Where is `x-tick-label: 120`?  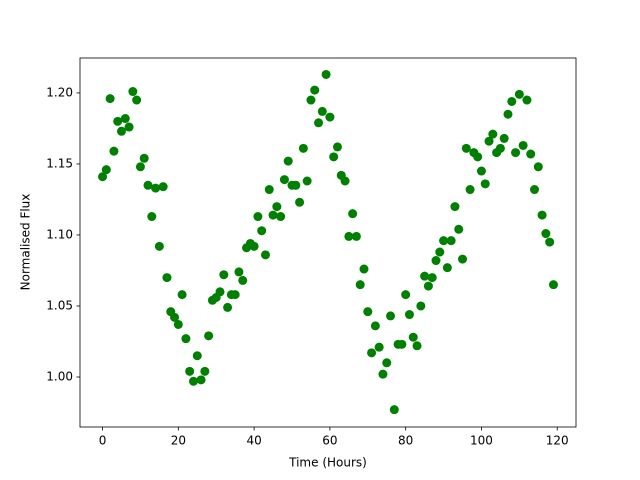
x-tick-label: 120 is located at coordinates (557, 441).